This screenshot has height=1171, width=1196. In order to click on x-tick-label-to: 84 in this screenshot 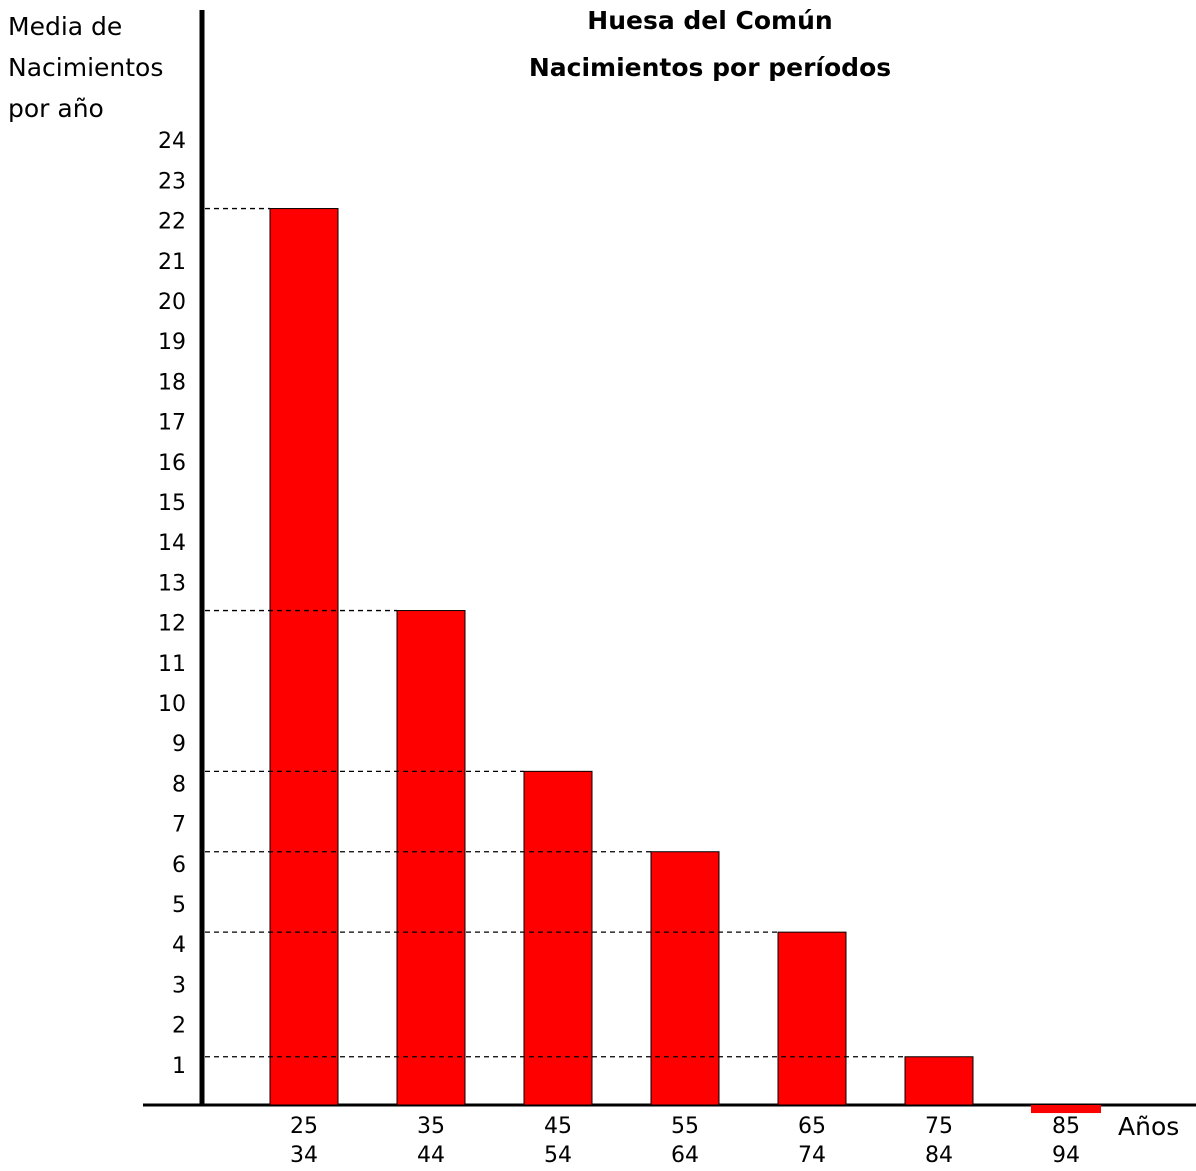, I will do `click(939, 1155)`.